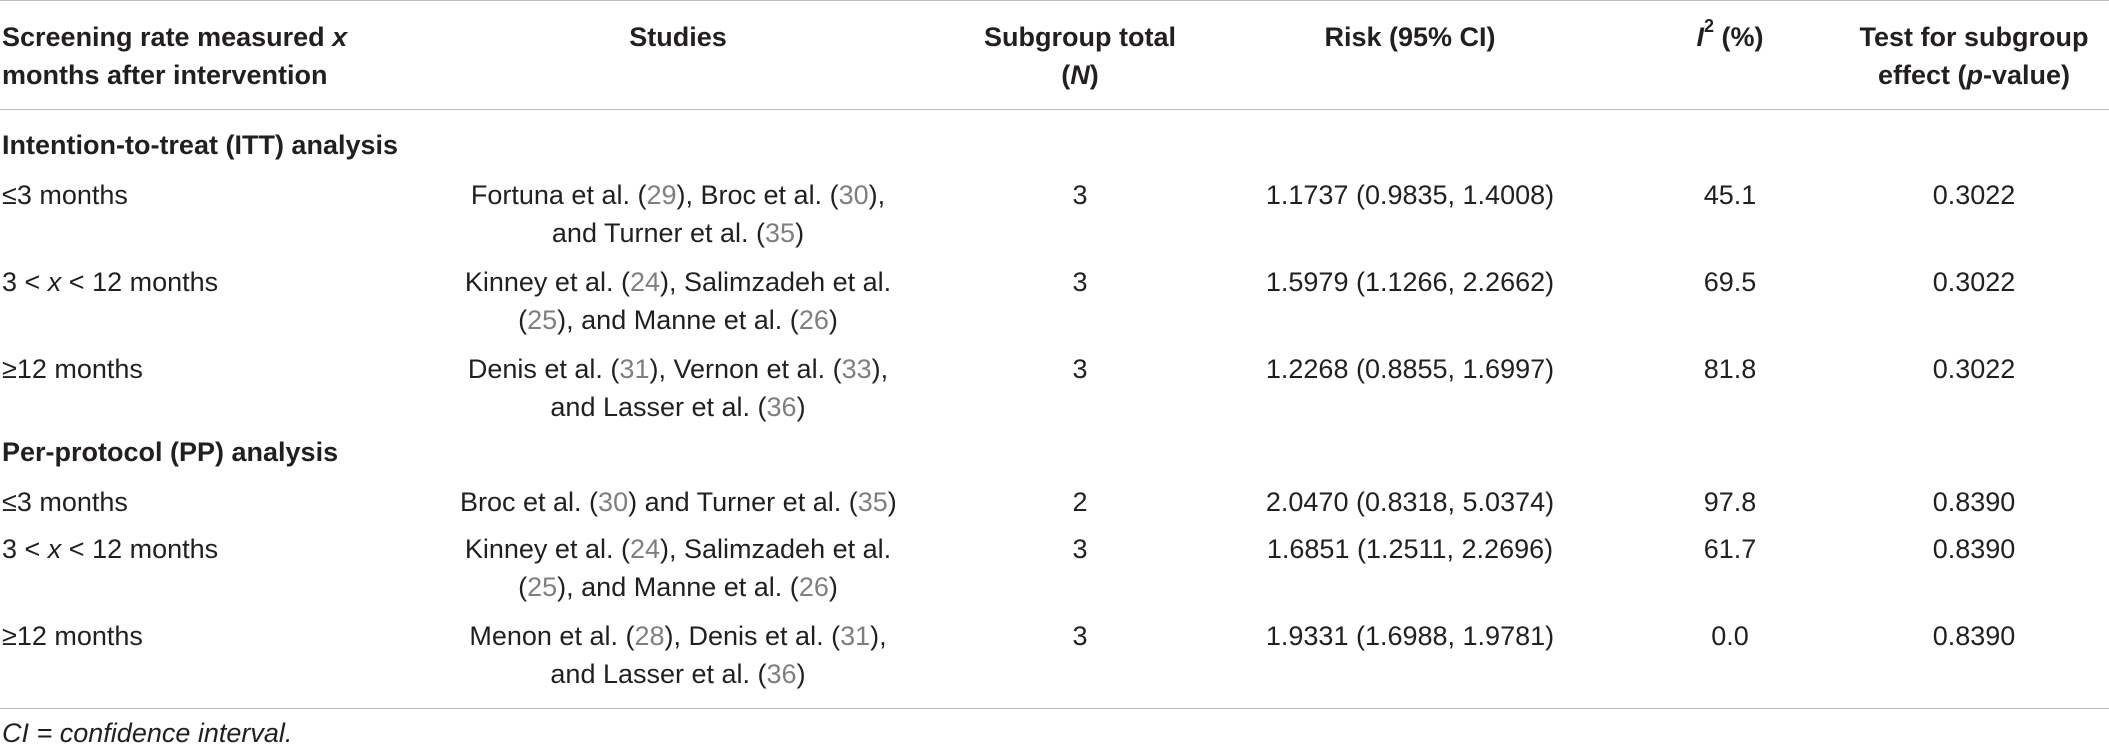 The image size is (2109, 749). I want to click on header-x-variable: x, so click(340, 37).